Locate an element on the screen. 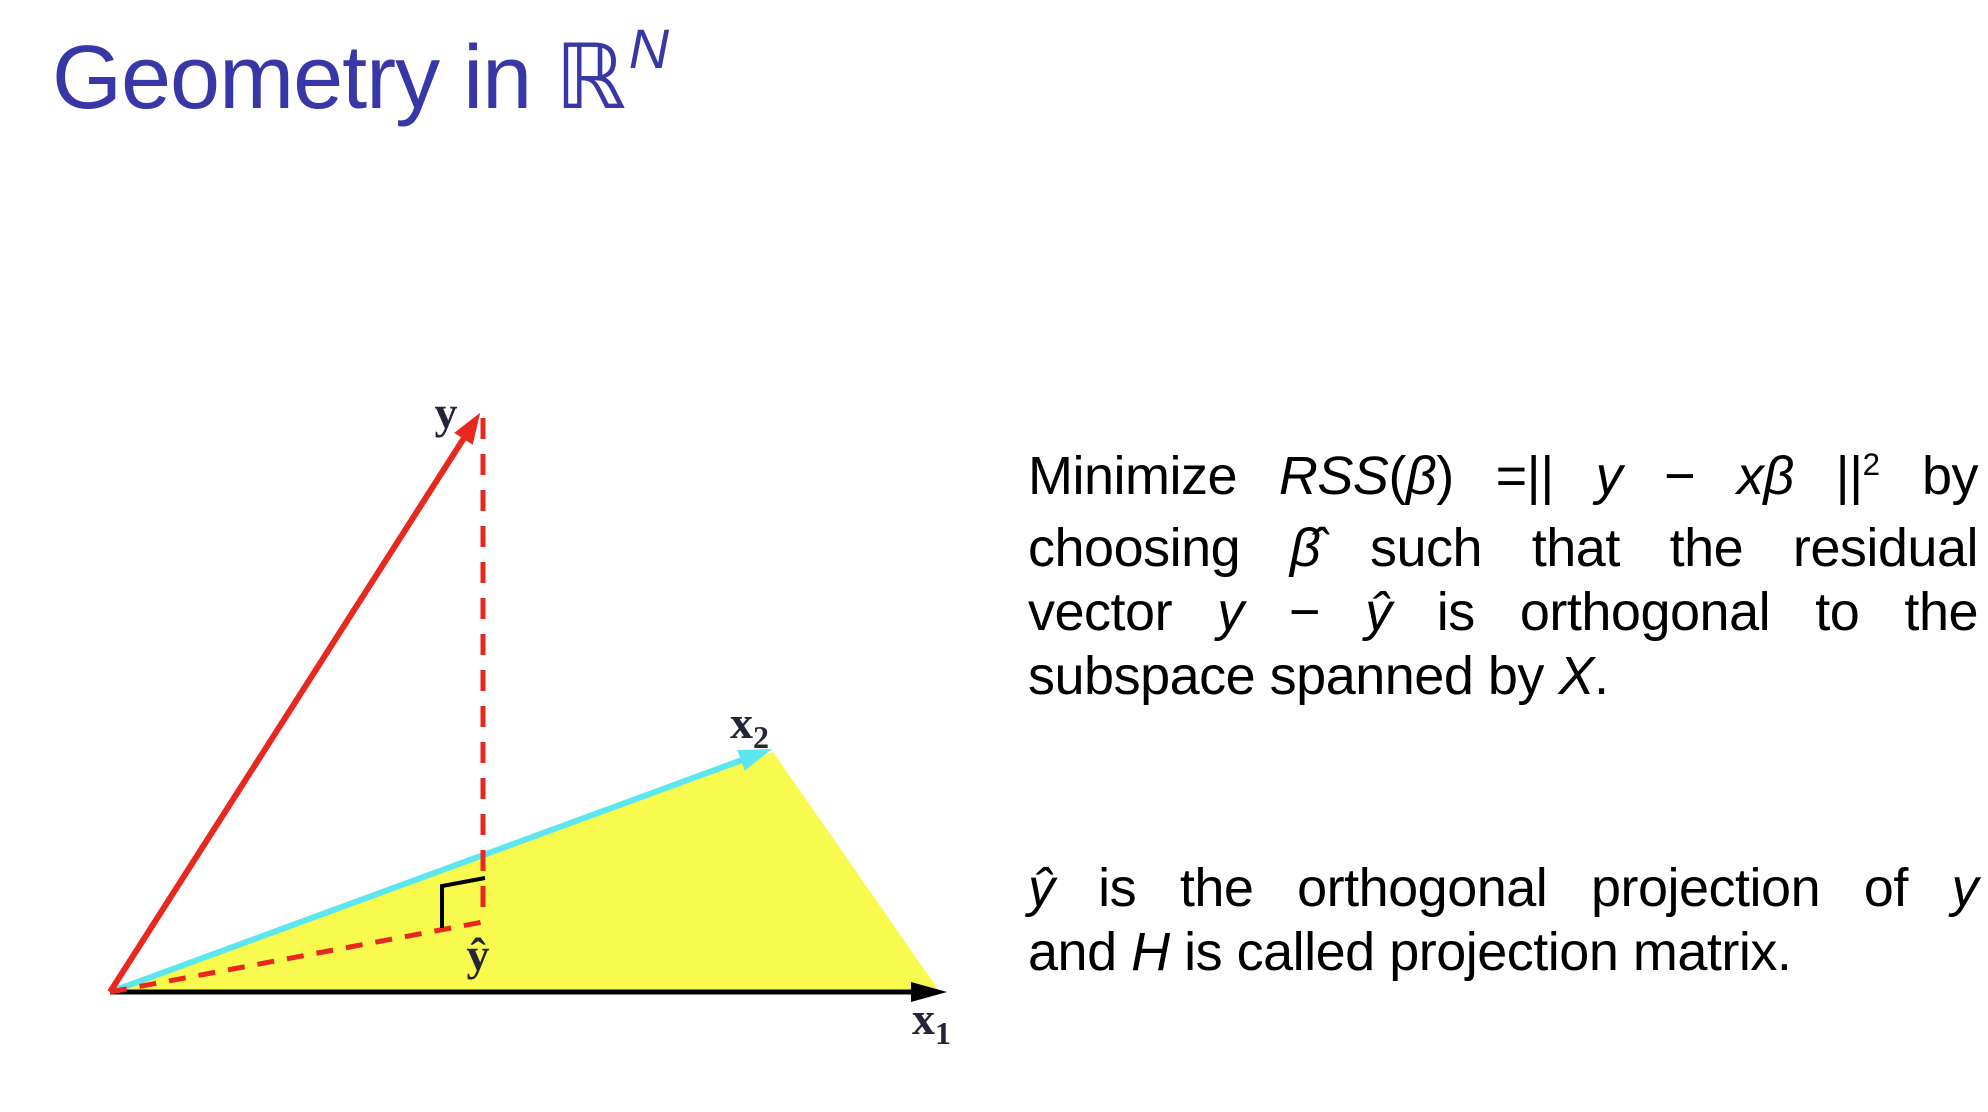  text-segment: || is located at coordinates (1828, 476).